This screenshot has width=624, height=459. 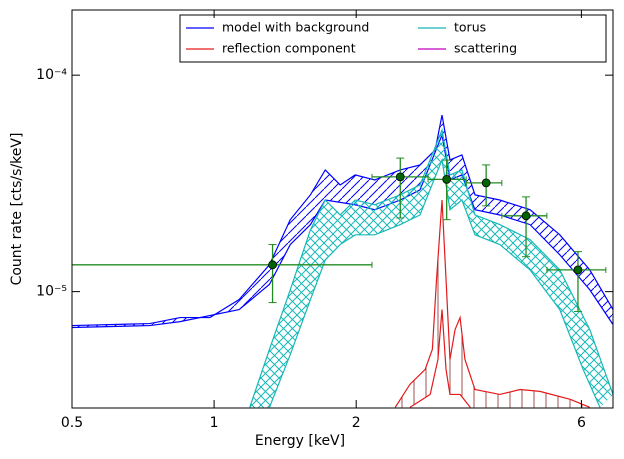 I want to click on curve-upper, so click(x=492, y=303).